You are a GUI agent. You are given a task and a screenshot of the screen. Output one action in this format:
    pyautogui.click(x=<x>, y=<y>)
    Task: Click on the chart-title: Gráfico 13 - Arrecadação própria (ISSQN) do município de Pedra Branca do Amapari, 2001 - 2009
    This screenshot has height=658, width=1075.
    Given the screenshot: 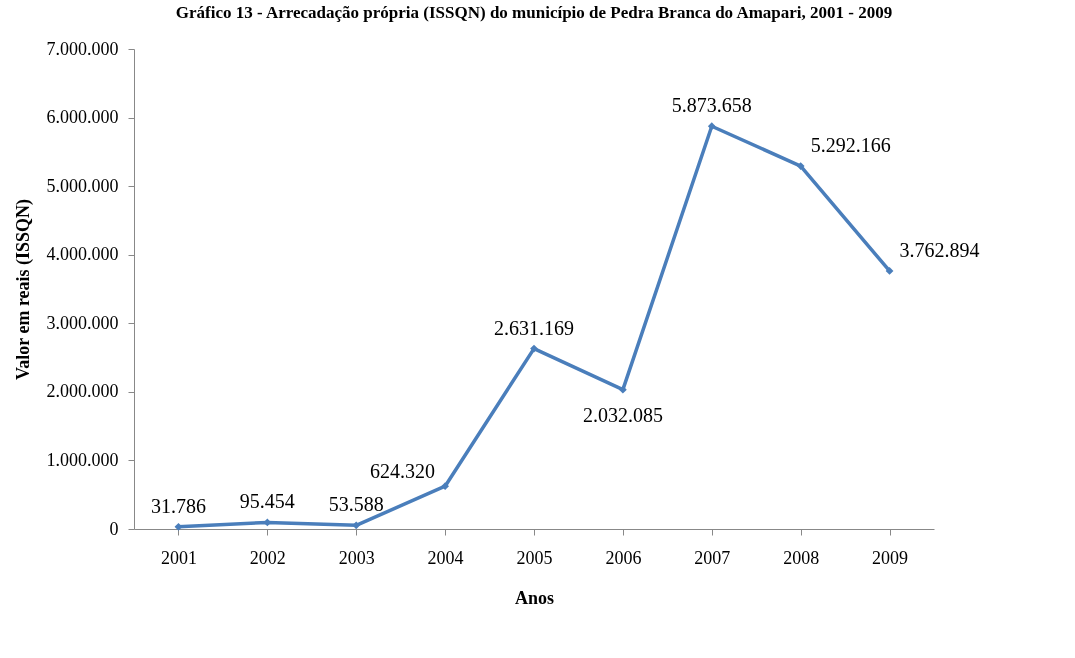 What is the action you would take?
    pyautogui.click(x=534, y=12)
    